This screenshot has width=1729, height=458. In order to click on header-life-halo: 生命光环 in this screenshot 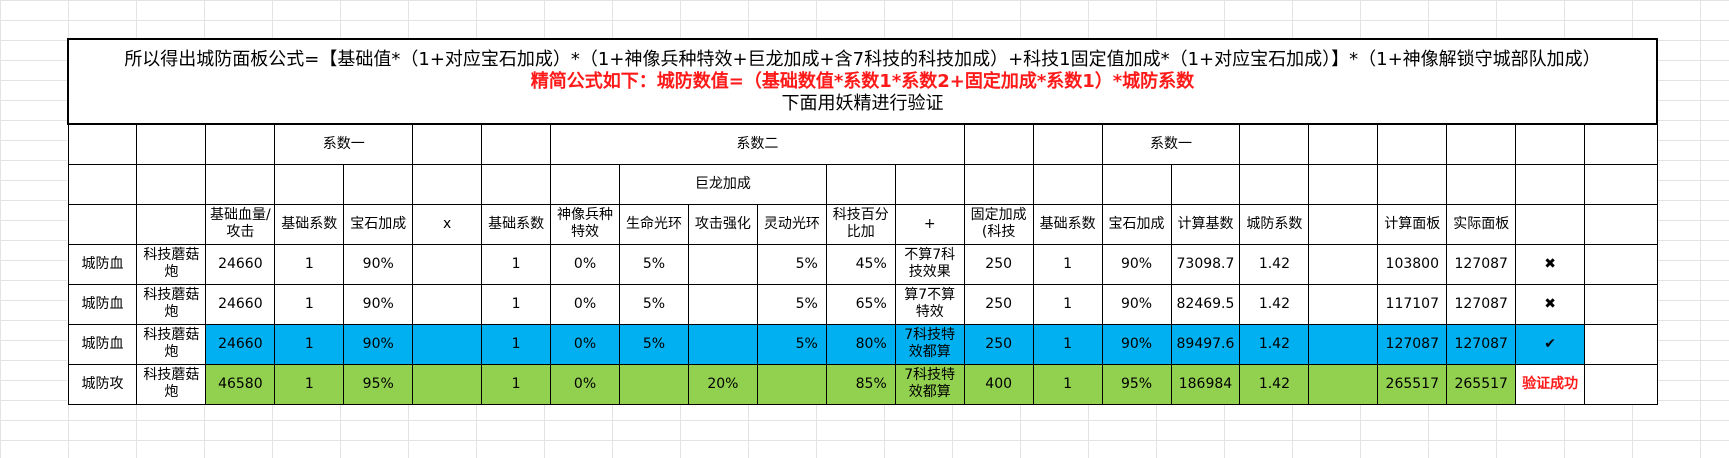, I will do `click(654, 224)`.